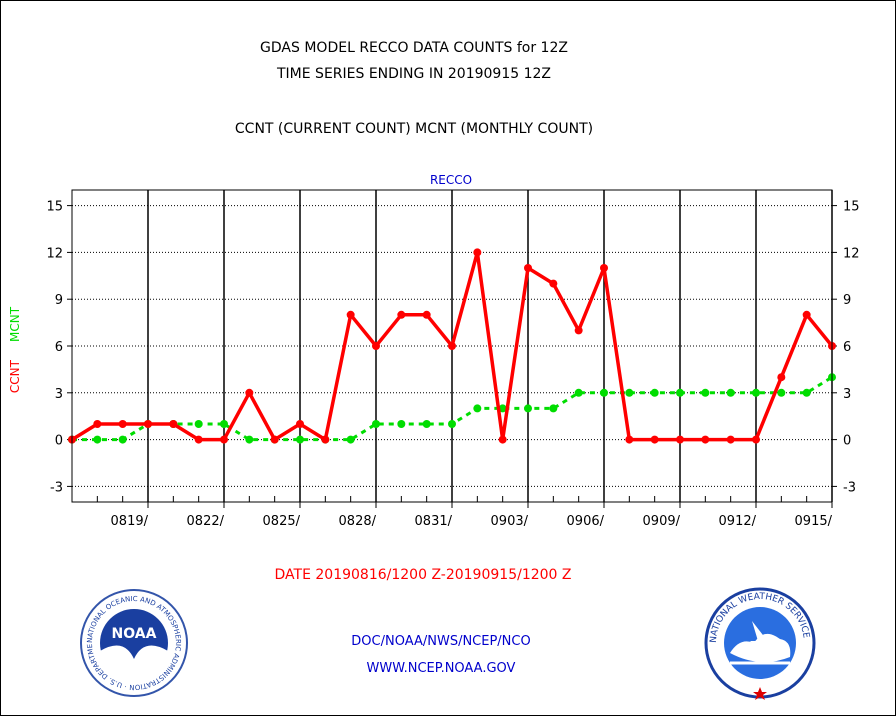 The height and width of the screenshot is (716, 896). I want to click on ytick-label-right: 15, so click(851, 207).